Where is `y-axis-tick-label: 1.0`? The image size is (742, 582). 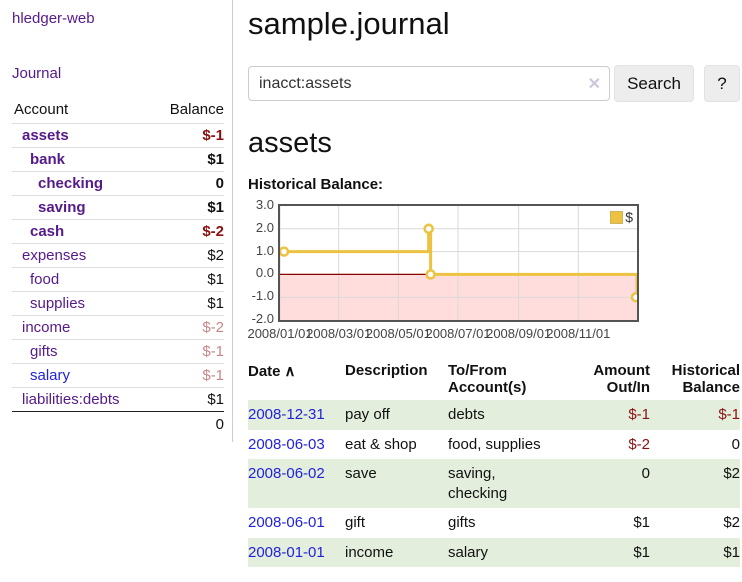 y-axis-tick-label: 1.0 is located at coordinates (264, 250).